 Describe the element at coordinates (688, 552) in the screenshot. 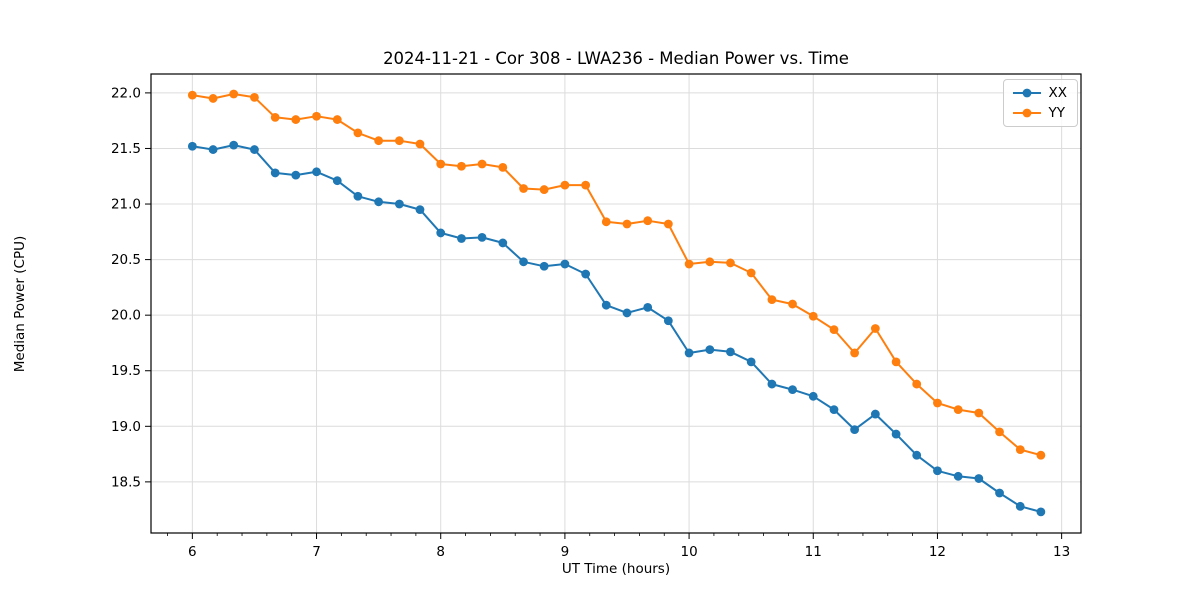

I see `x-tick-label: 10` at that location.